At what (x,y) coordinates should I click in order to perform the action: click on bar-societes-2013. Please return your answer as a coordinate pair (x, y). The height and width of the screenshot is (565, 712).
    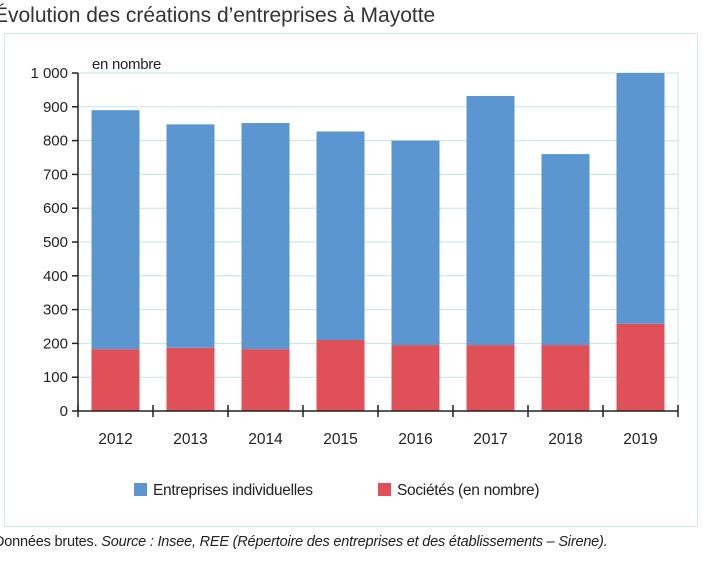
    Looking at the image, I should click on (190, 379).